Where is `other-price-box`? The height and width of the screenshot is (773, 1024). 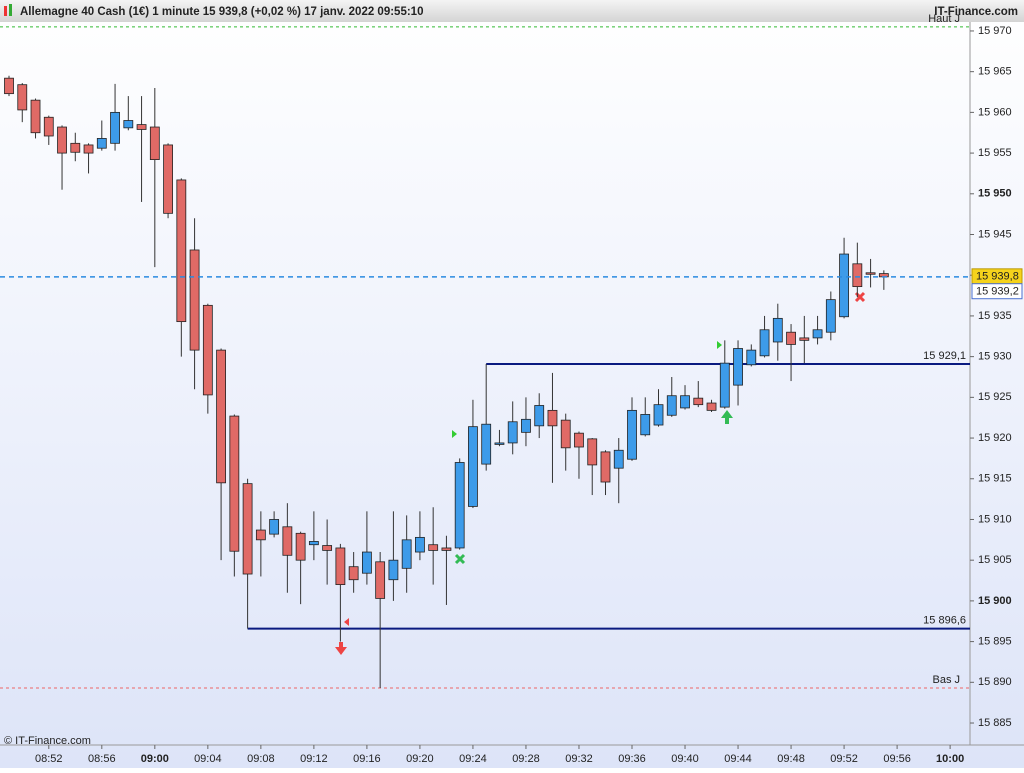
other-price-box is located at coordinates (997, 291).